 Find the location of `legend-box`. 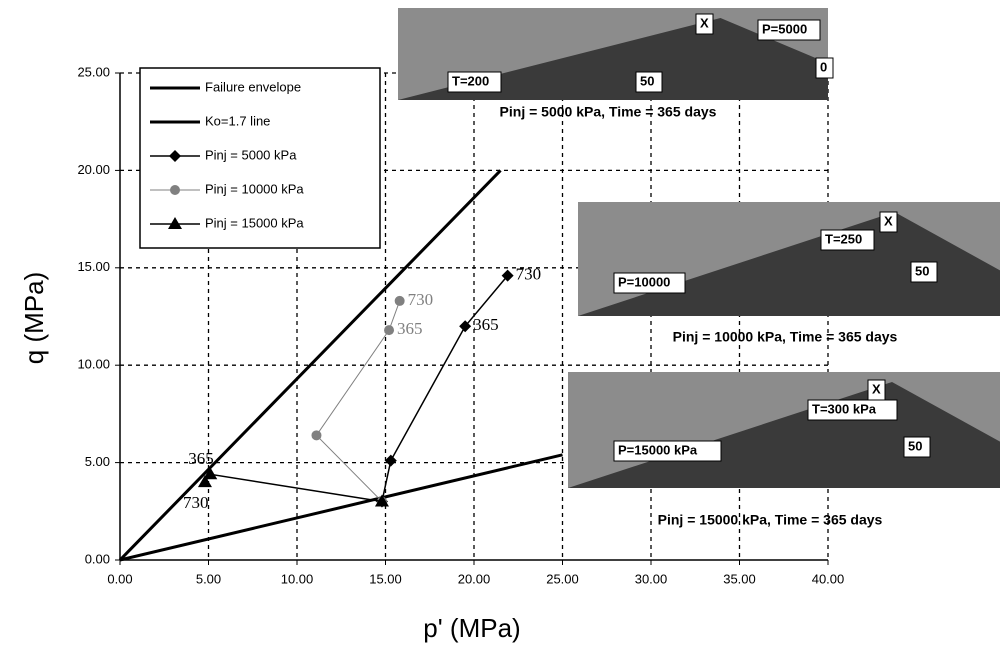

legend-box is located at coordinates (260, 158).